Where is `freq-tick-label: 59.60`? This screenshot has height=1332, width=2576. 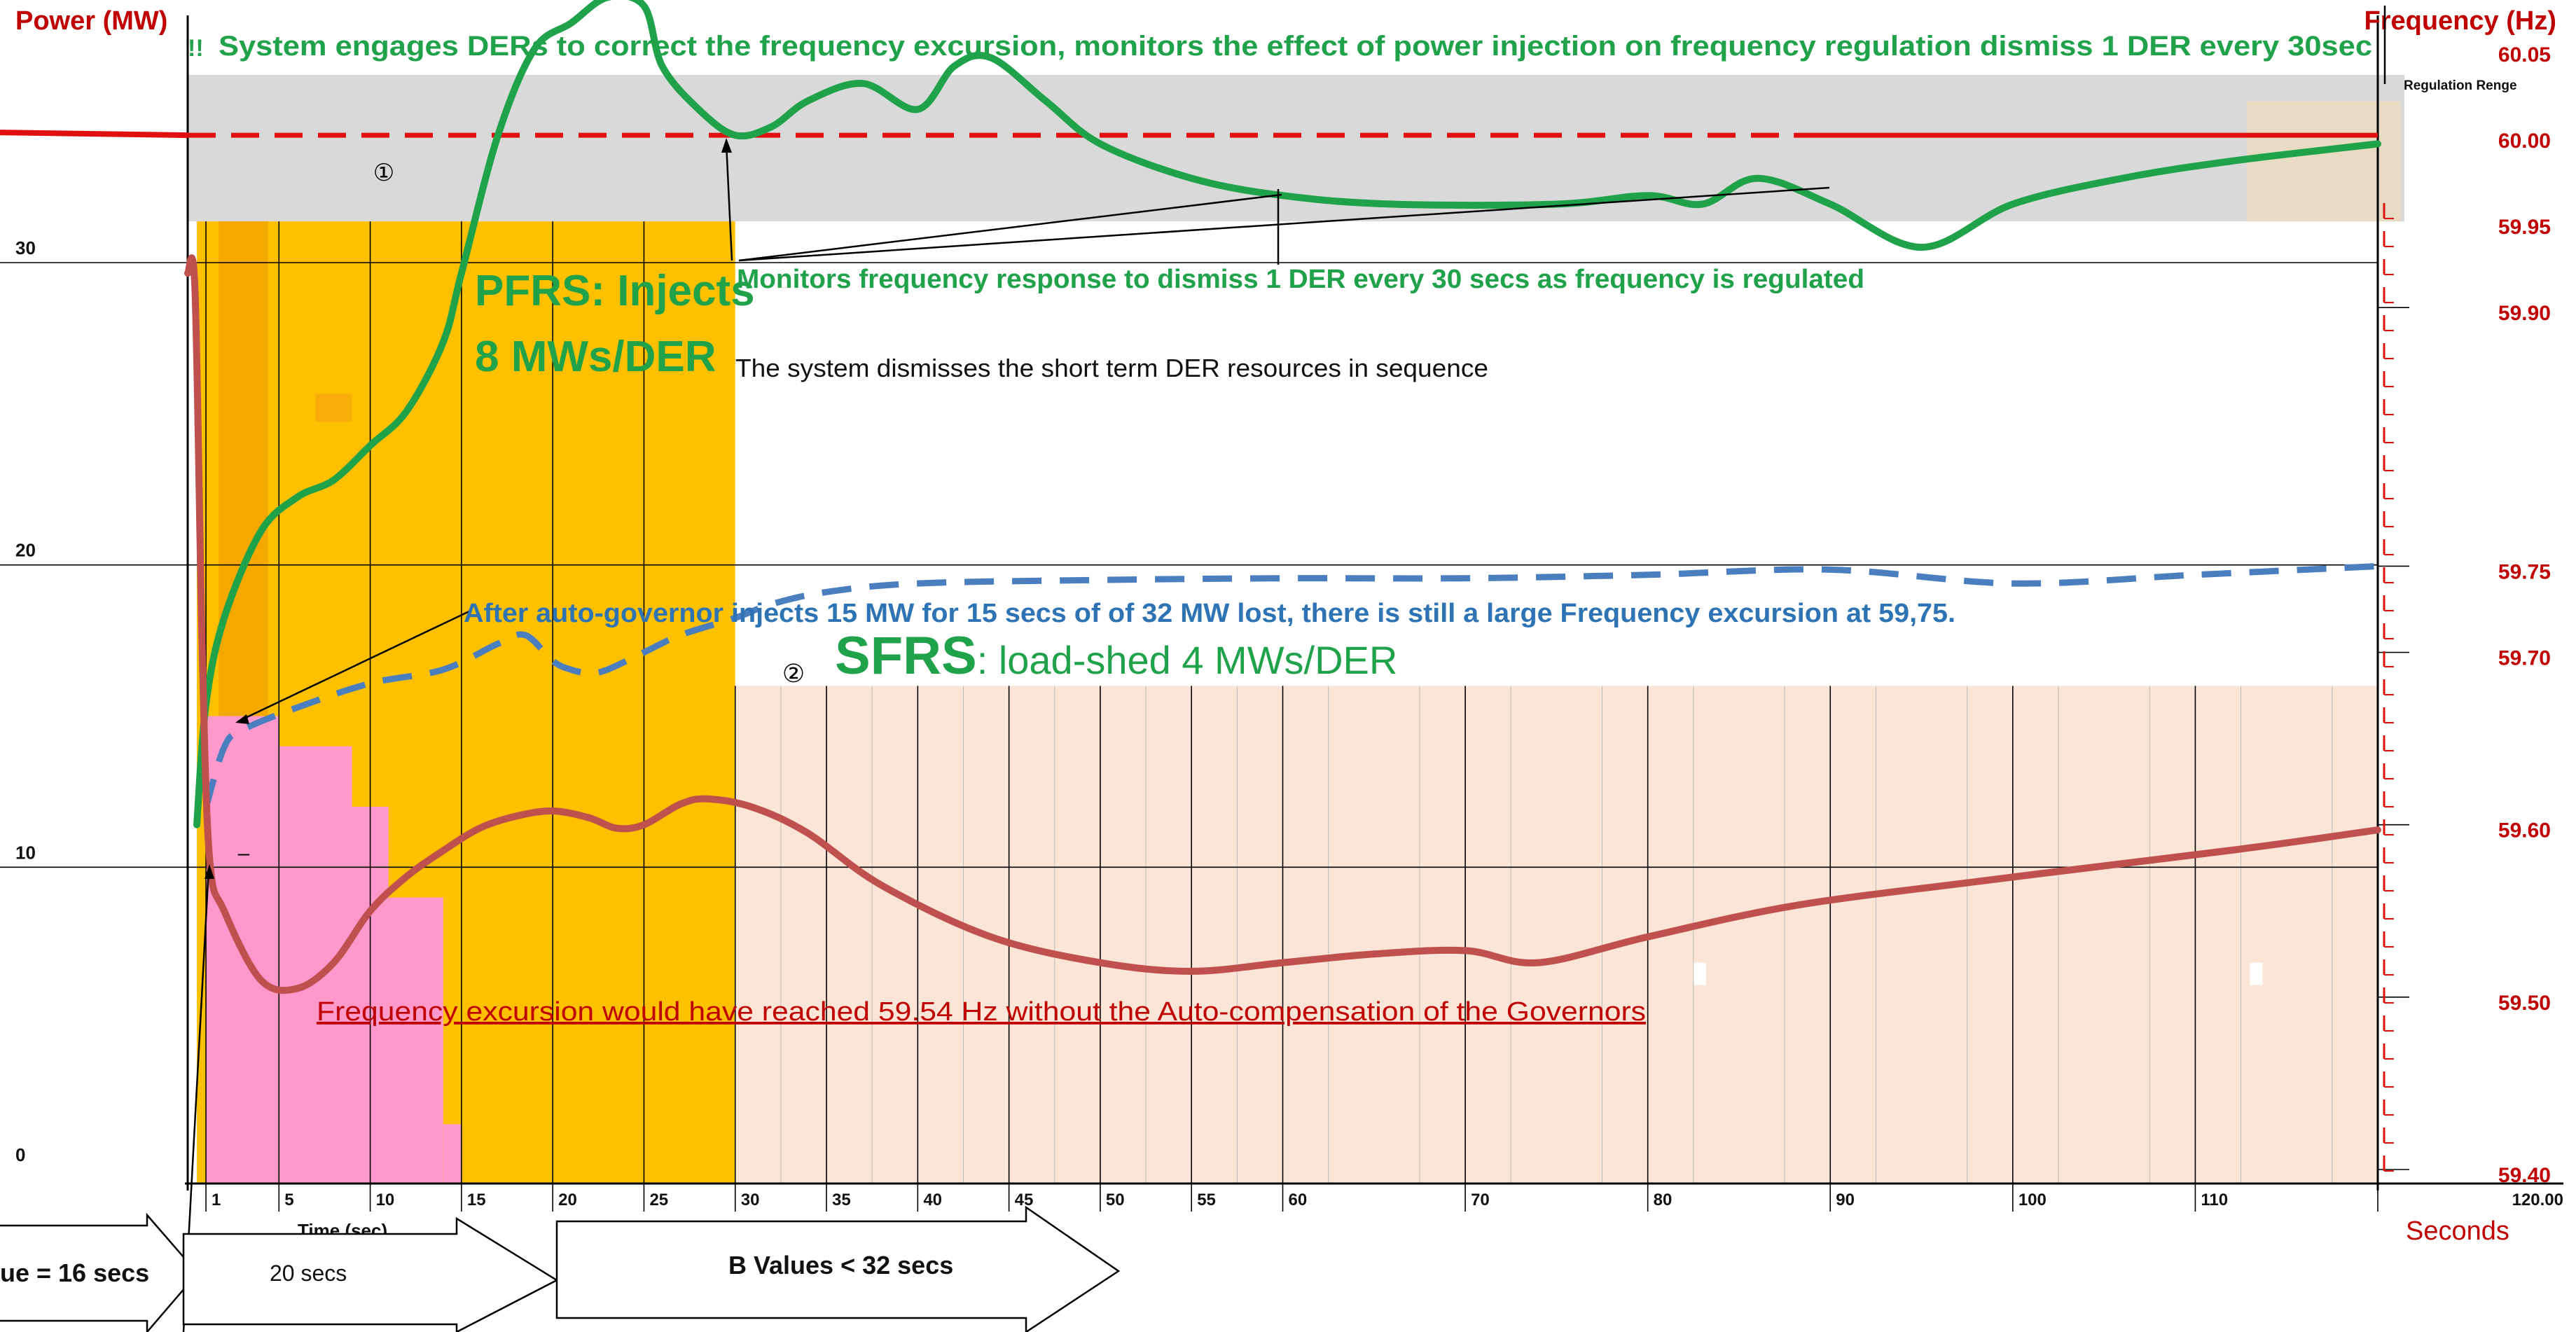
freq-tick-label: 59.60 is located at coordinates (2524, 830).